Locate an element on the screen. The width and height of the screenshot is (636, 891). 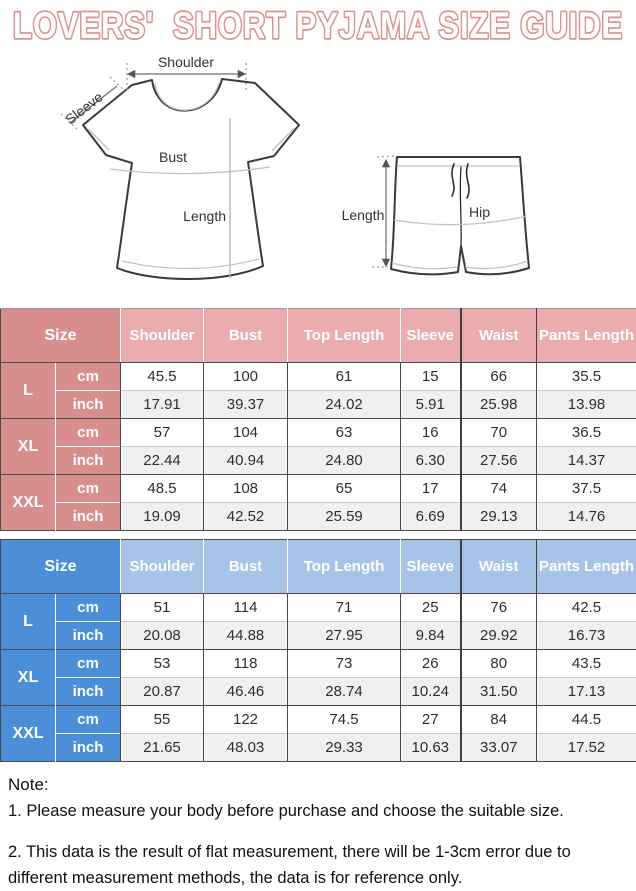
page-title: LOVERS' SHORT PYJAMA SIZE GUIDE is located at coordinates (318, 25).